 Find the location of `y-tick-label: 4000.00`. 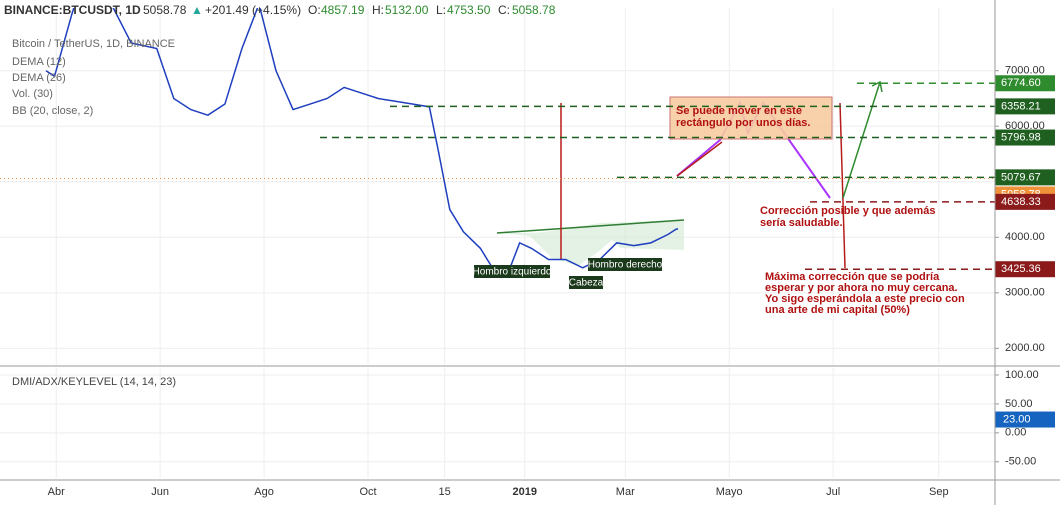

y-tick-label: 4000.00 is located at coordinates (1025, 237).